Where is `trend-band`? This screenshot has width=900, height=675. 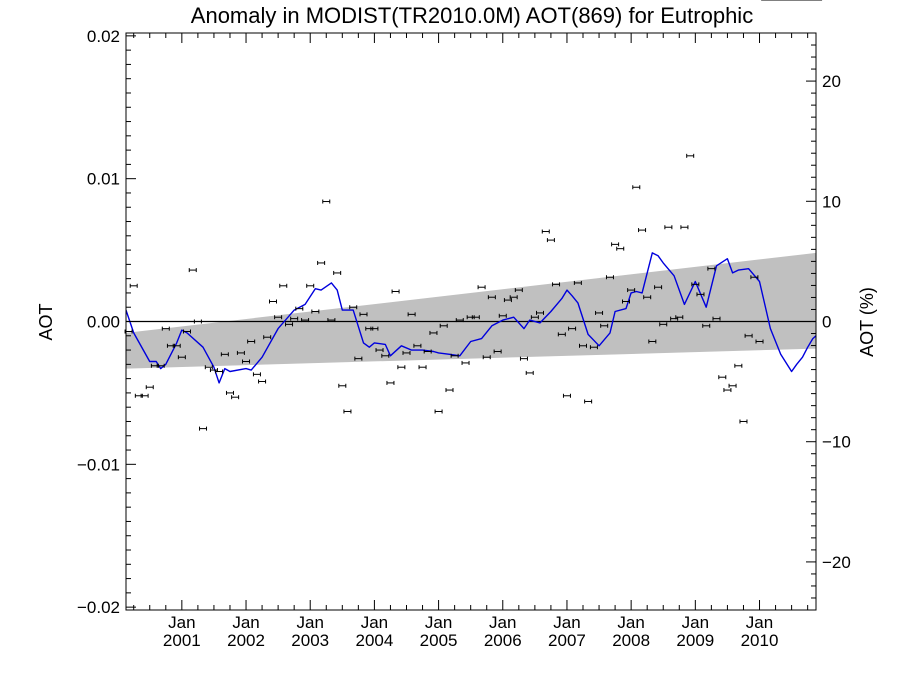 trend-band is located at coordinates (471, 310).